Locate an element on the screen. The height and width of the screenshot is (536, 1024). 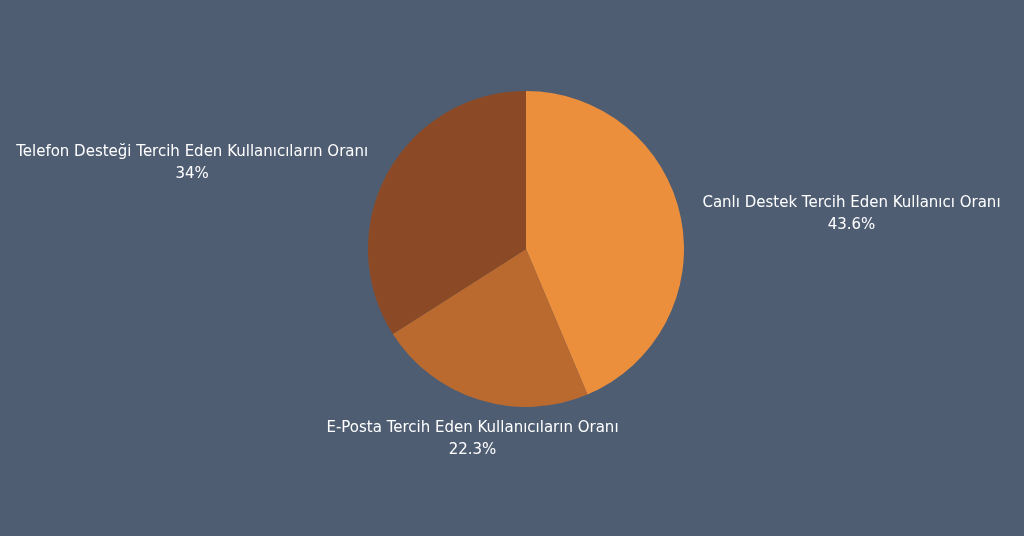
slice-label: Canlı Destek Tercih Eden Kullanıcı Oranı is located at coordinates (851, 202).